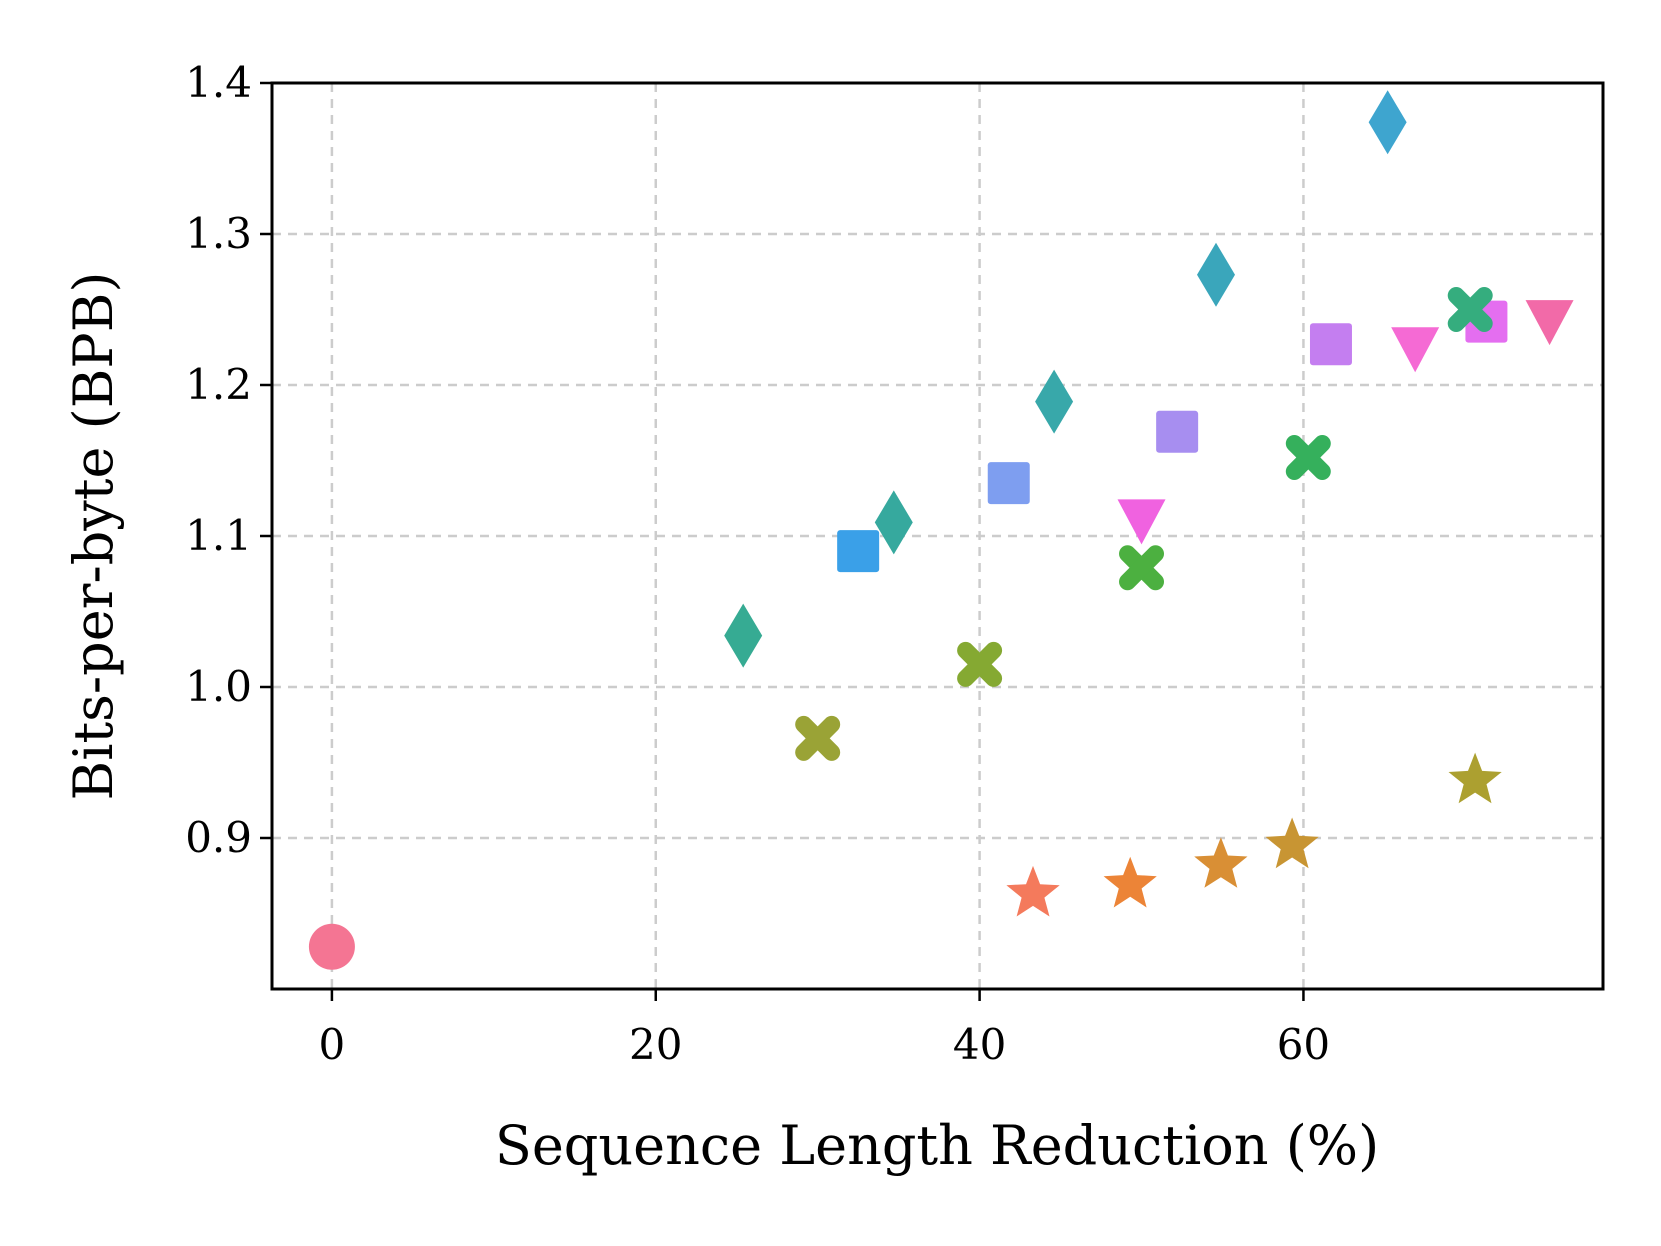 The height and width of the screenshot is (1246, 1661). What do you see at coordinates (218, 233) in the screenshot?
I see `y-tick-label: 1.3` at bounding box center [218, 233].